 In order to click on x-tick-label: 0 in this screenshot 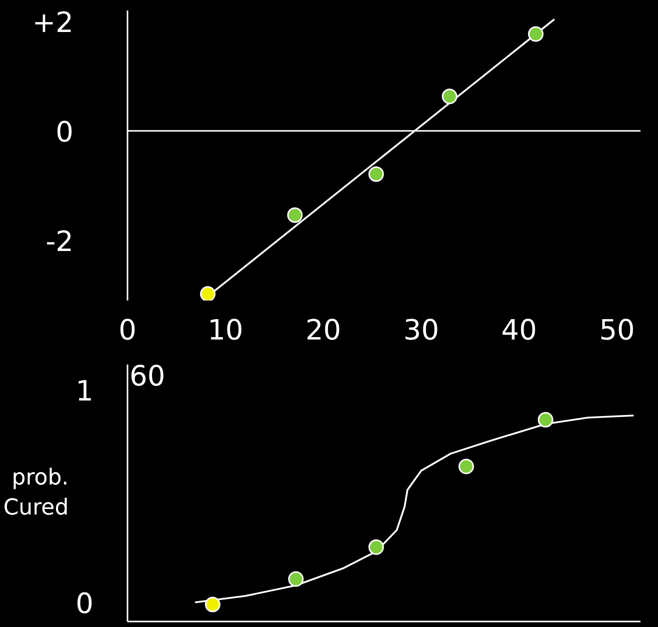, I will do `click(127, 330)`.